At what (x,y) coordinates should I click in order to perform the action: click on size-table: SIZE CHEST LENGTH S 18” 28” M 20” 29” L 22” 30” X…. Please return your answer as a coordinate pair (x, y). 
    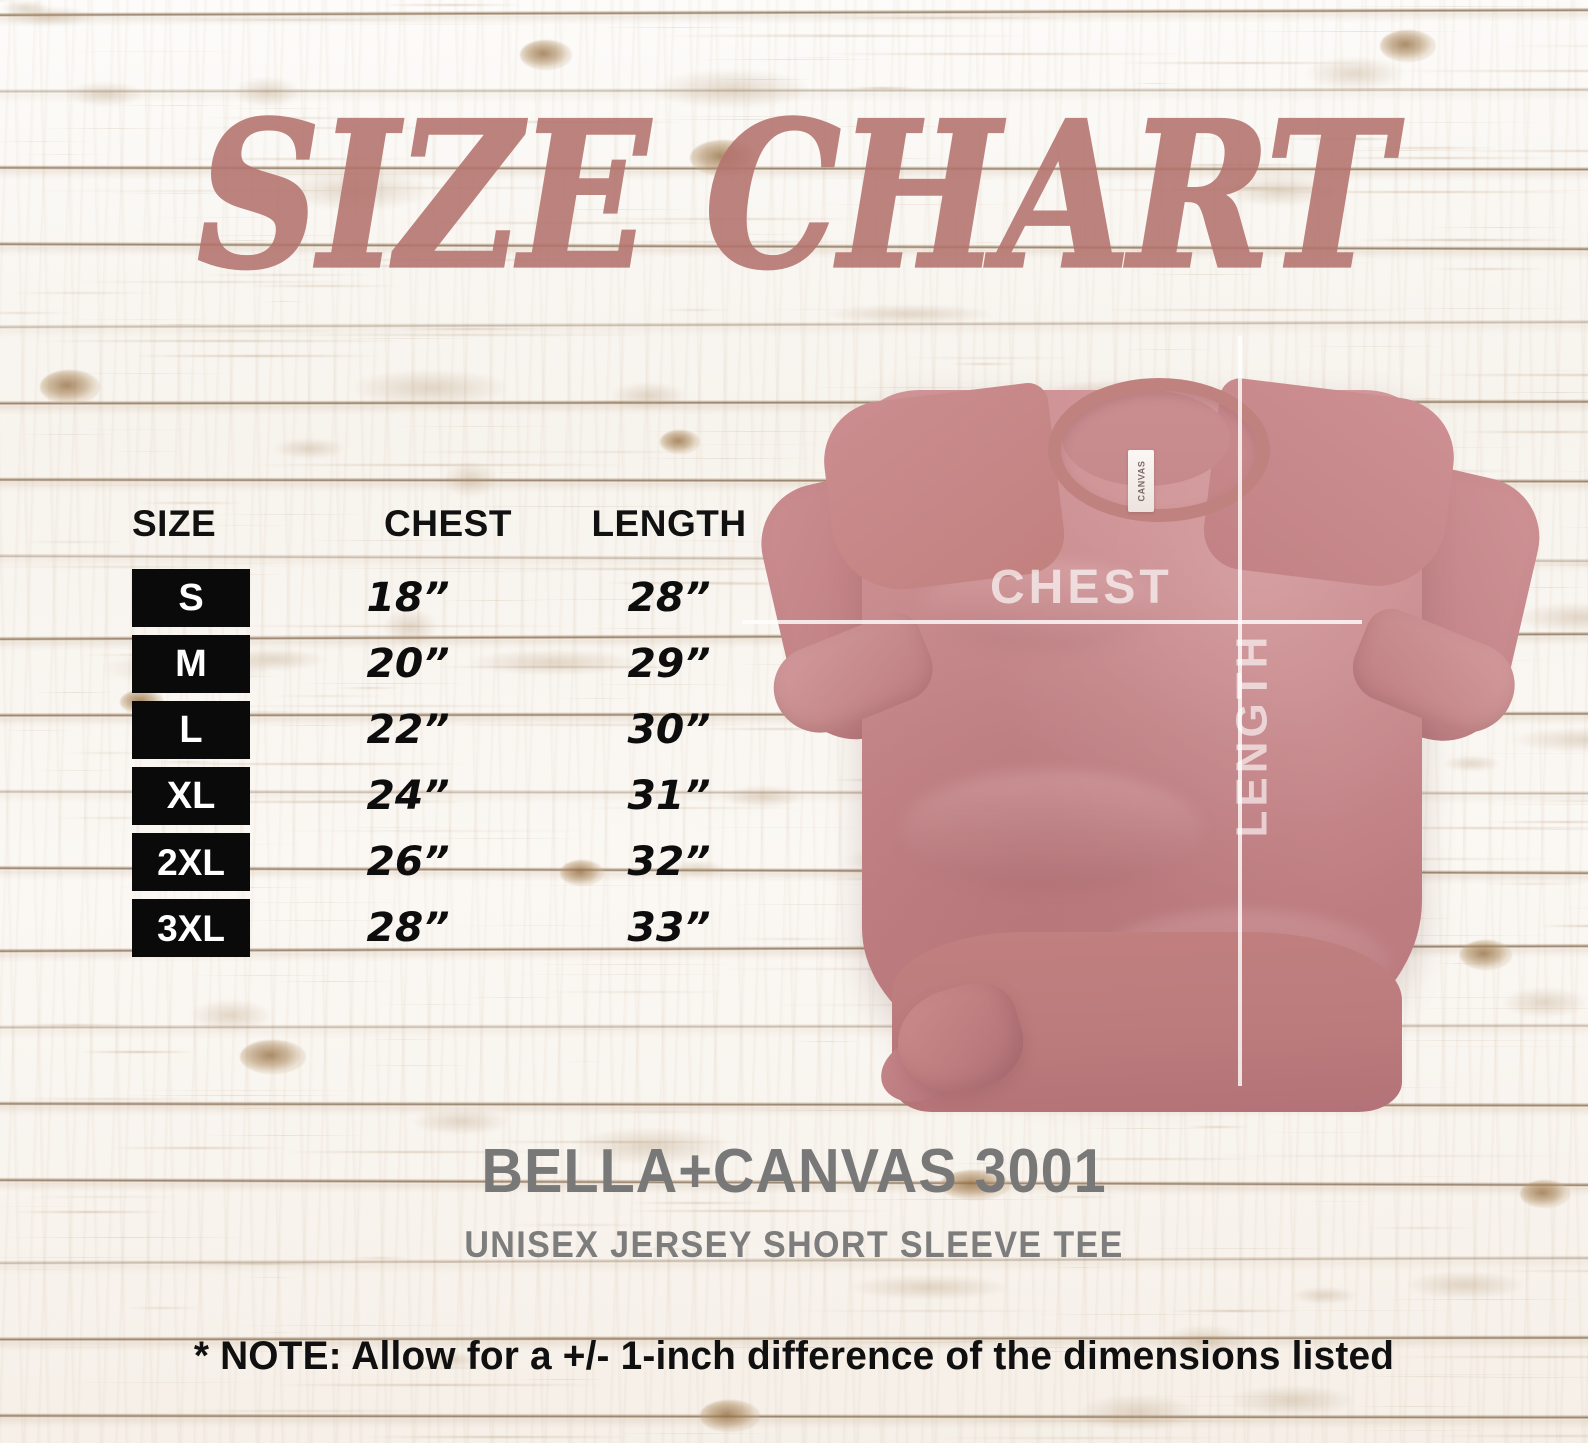
    Looking at the image, I should click on (452, 731).